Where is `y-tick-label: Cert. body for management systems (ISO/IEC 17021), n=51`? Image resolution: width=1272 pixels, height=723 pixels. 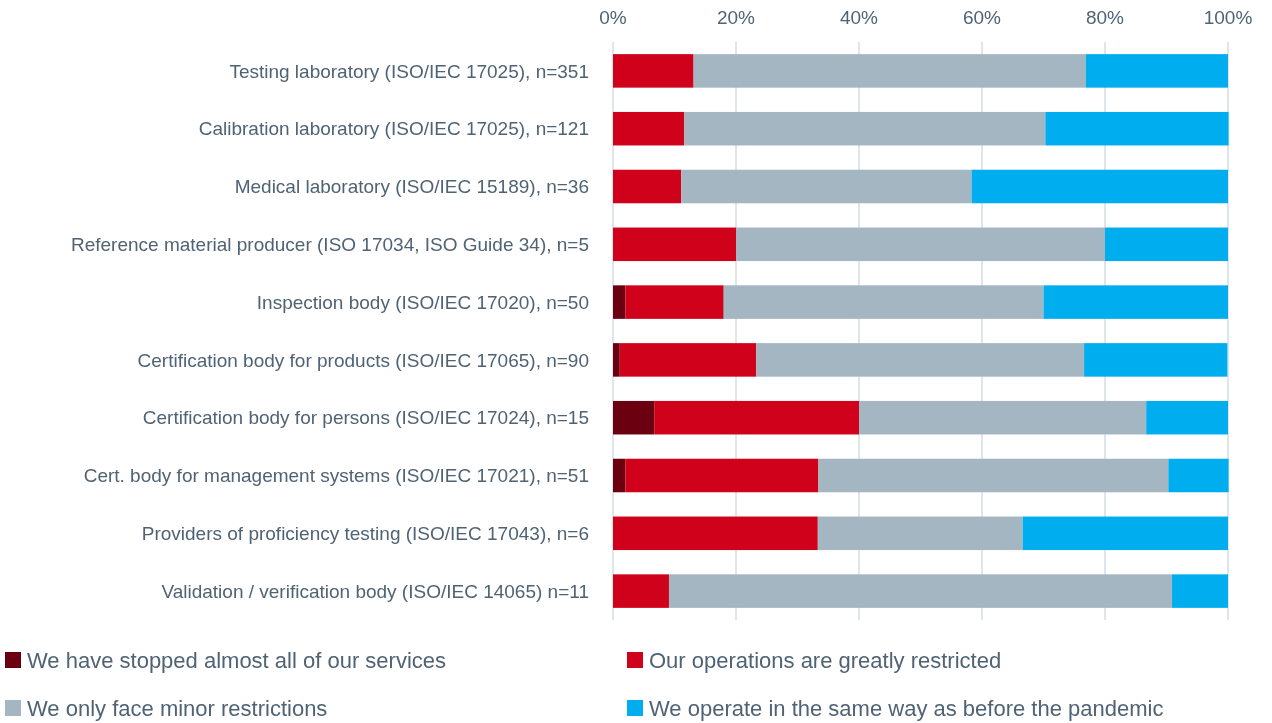 y-tick-label: Cert. body for management systems (ISO/IEC 17021), n=51 is located at coordinates (336, 476).